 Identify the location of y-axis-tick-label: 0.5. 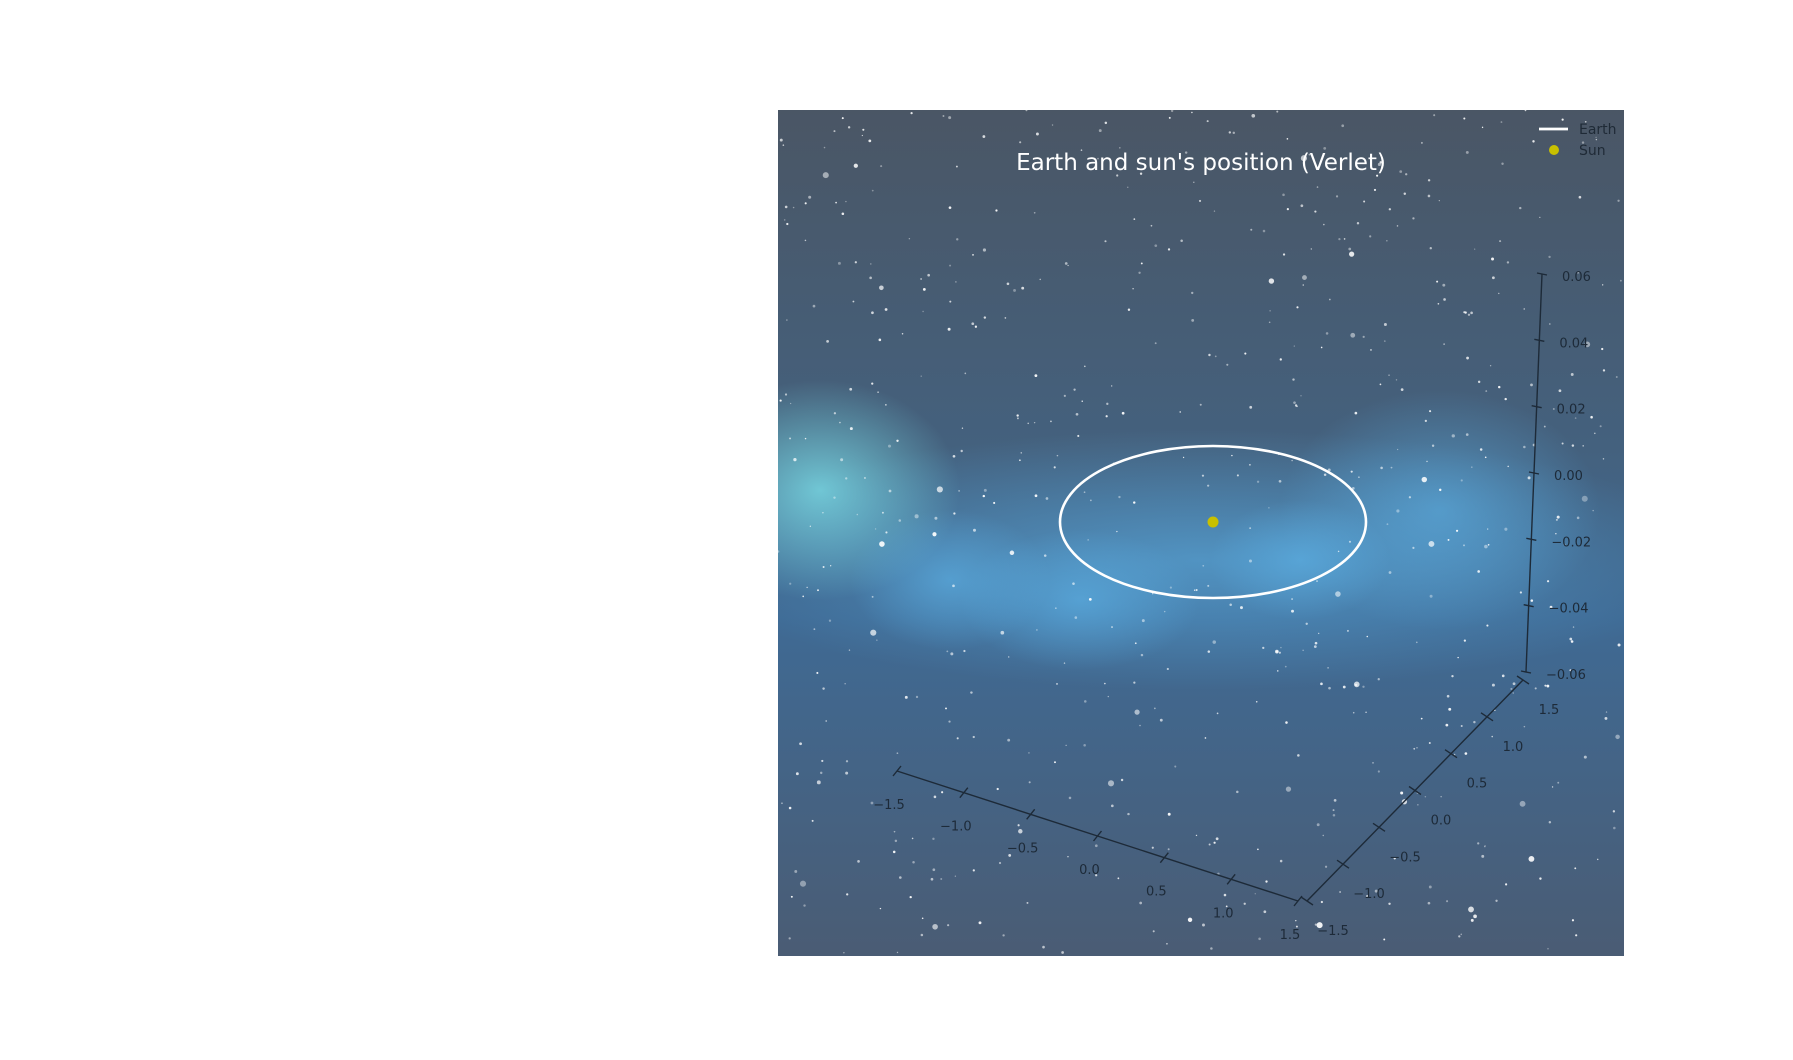
(1477, 784).